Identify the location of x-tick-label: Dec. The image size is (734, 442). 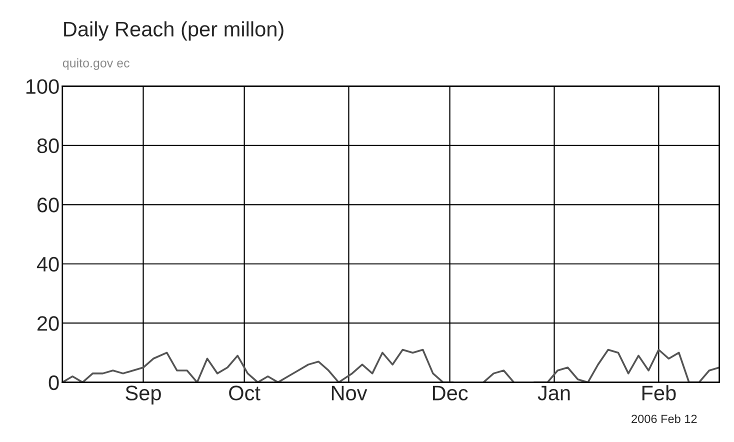
(450, 393).